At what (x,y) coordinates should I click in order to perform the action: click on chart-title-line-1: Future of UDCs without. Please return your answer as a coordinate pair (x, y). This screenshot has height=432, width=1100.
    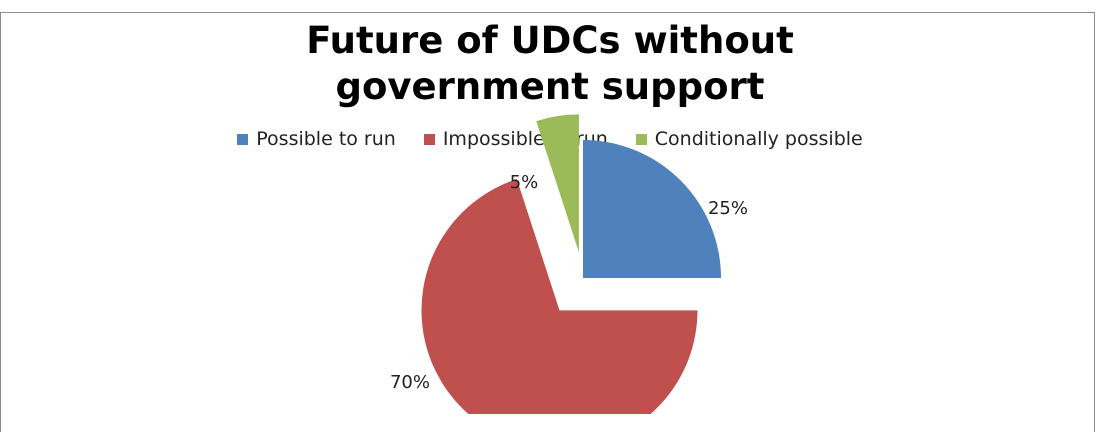
    Looking at the image, I should click on (550, 40).